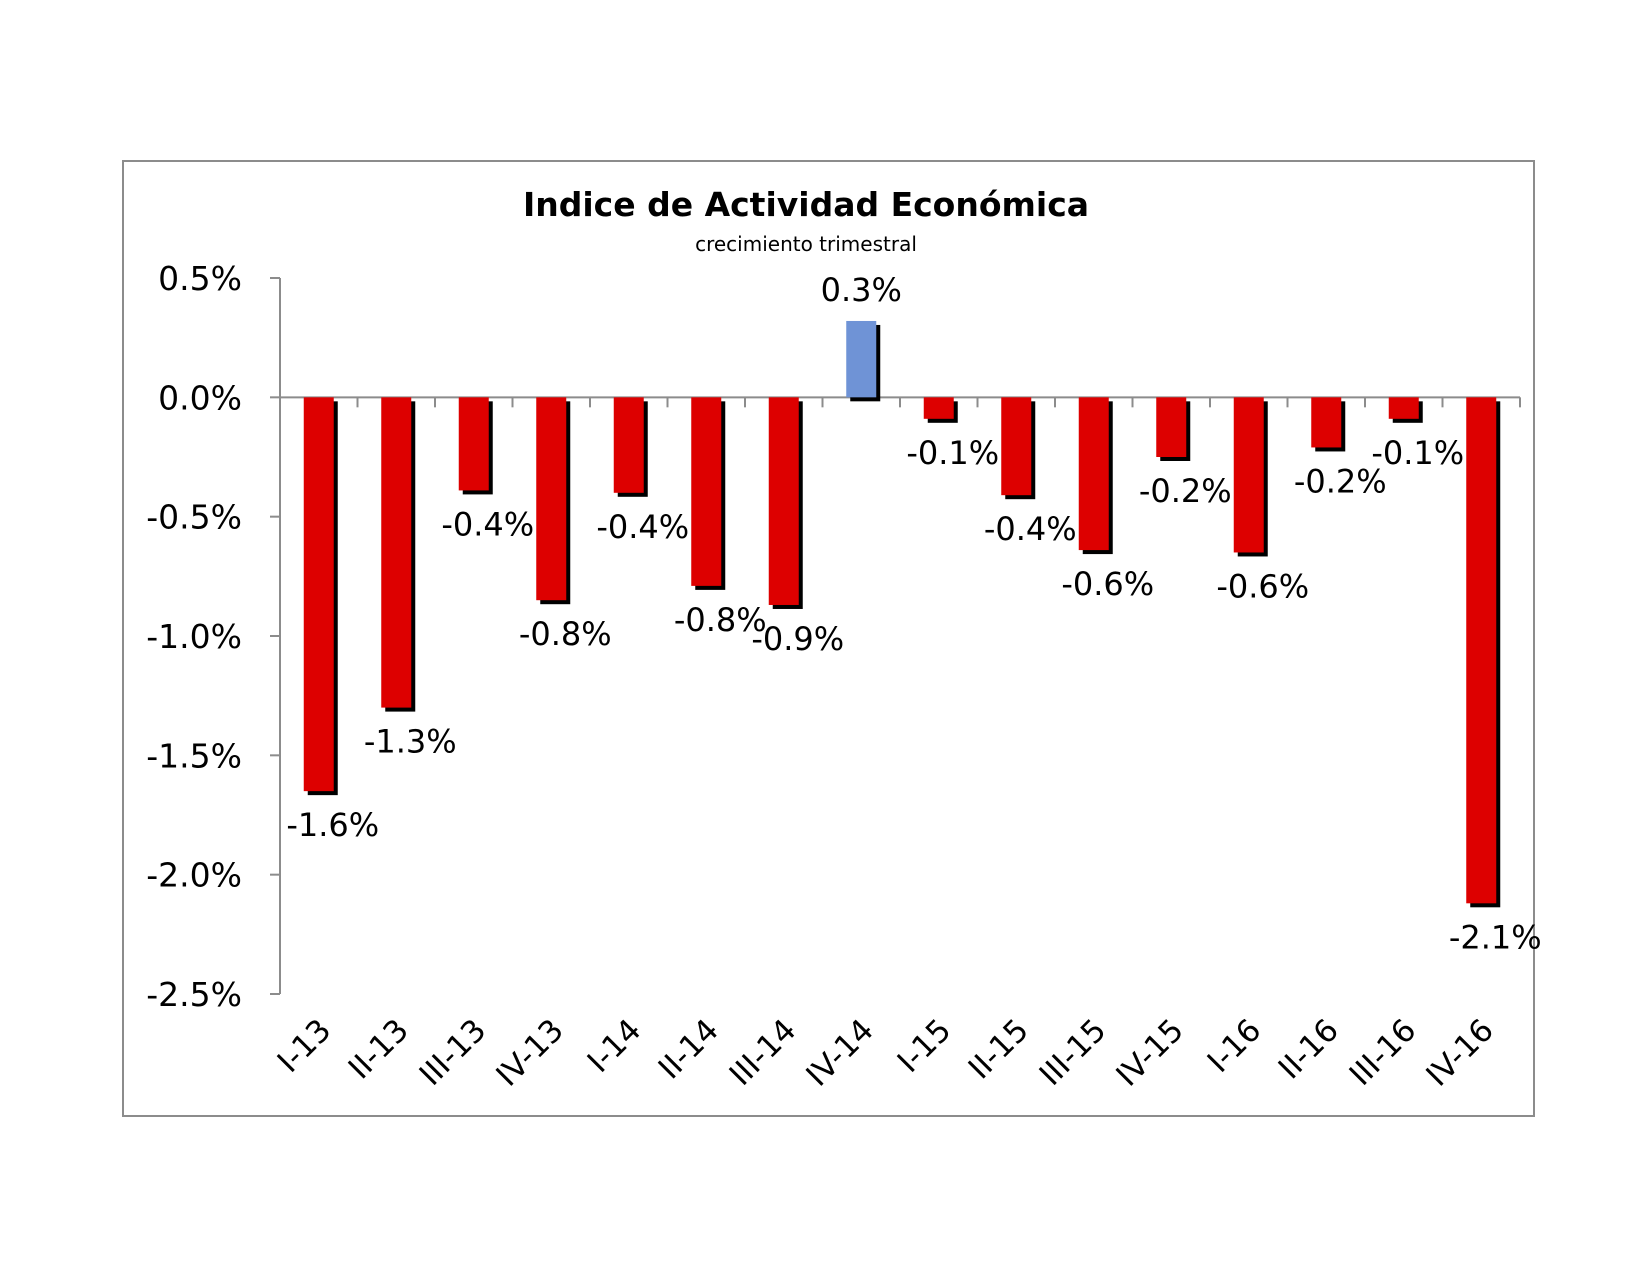 The height and width of the screenshot is (1275, 1650). Describe the element at coordinates (194, 755) in the screenshot. I see `y-tick-label: -1.5%` at that location.